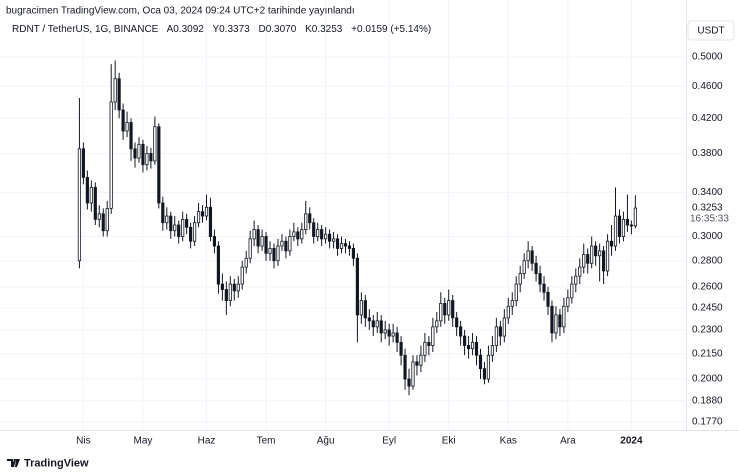 Image resolution: width=739 pixels, height=475 pixels. What do you see at coordinates (707, 422) in the screenshot?
I see `y-tick-label: 0.1770` at bounding box center [707, 422].